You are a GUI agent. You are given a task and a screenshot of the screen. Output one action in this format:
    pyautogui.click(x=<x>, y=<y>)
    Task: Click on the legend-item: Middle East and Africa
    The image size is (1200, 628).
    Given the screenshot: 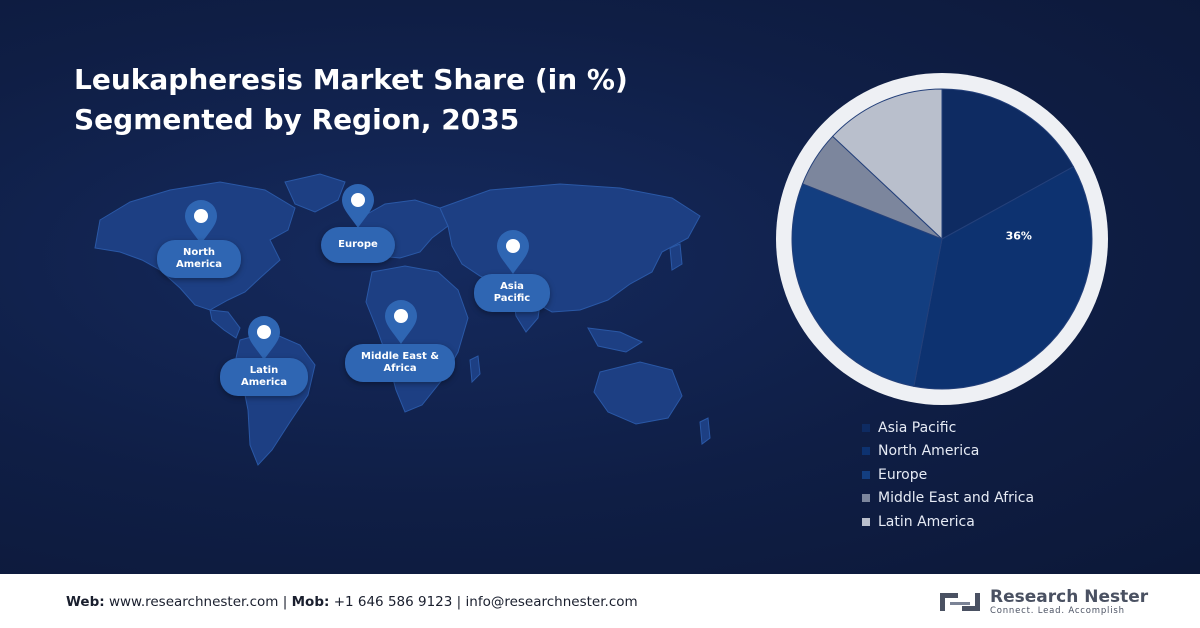 What is the action you would take?
    pyautogui.click(x=948, y=499)
    